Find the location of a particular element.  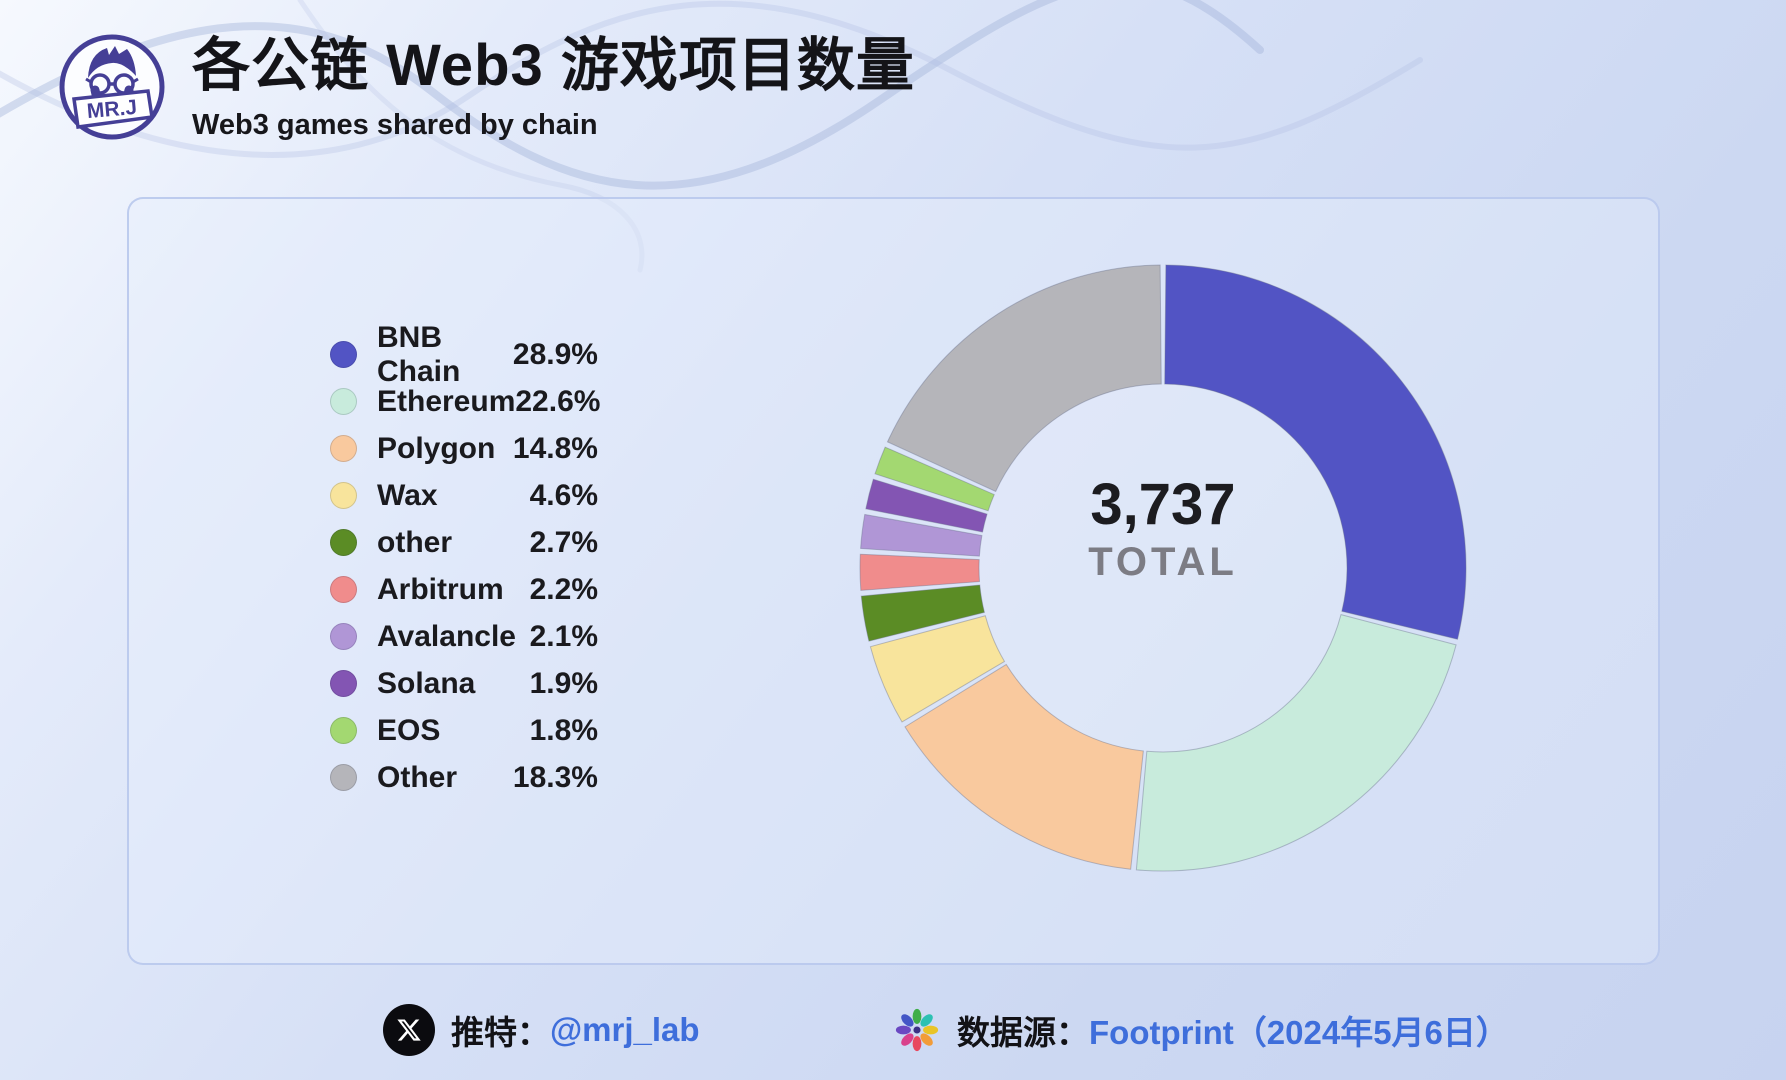

x-twitter-icon is located at coordinates (409, 1030).